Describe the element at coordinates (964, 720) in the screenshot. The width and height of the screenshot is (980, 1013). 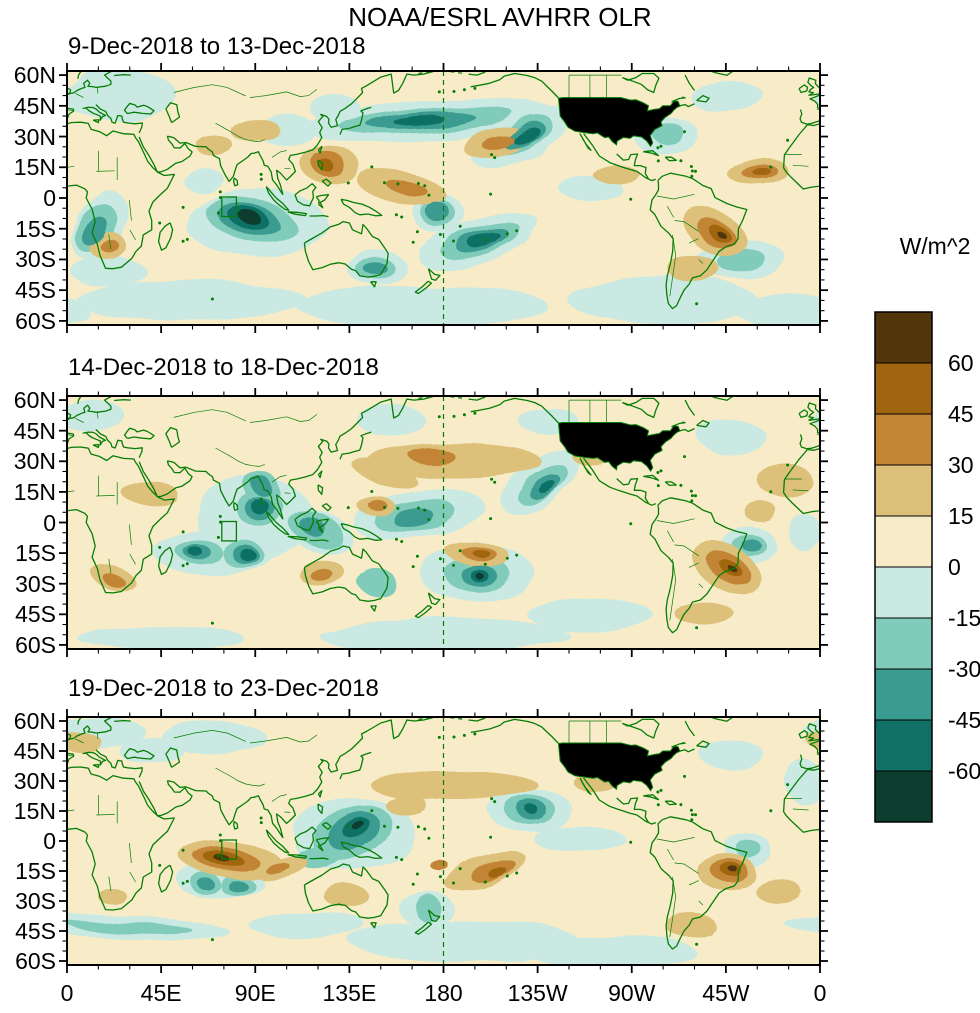
I see `colorbar-tick-label: -45` at that location.